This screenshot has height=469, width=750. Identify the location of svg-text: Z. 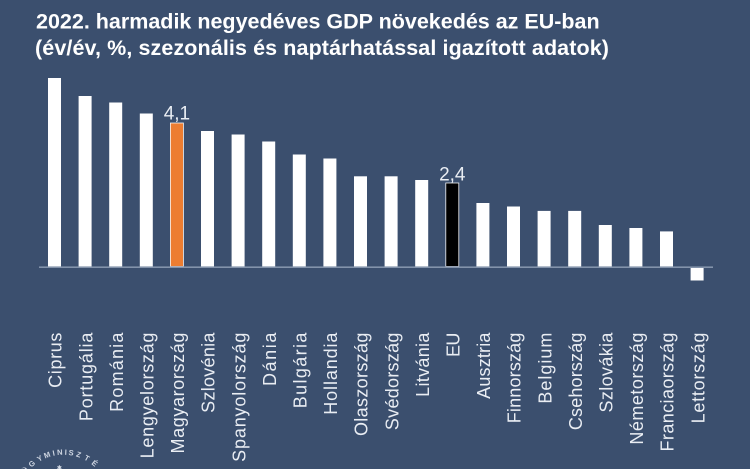
(79, 455).